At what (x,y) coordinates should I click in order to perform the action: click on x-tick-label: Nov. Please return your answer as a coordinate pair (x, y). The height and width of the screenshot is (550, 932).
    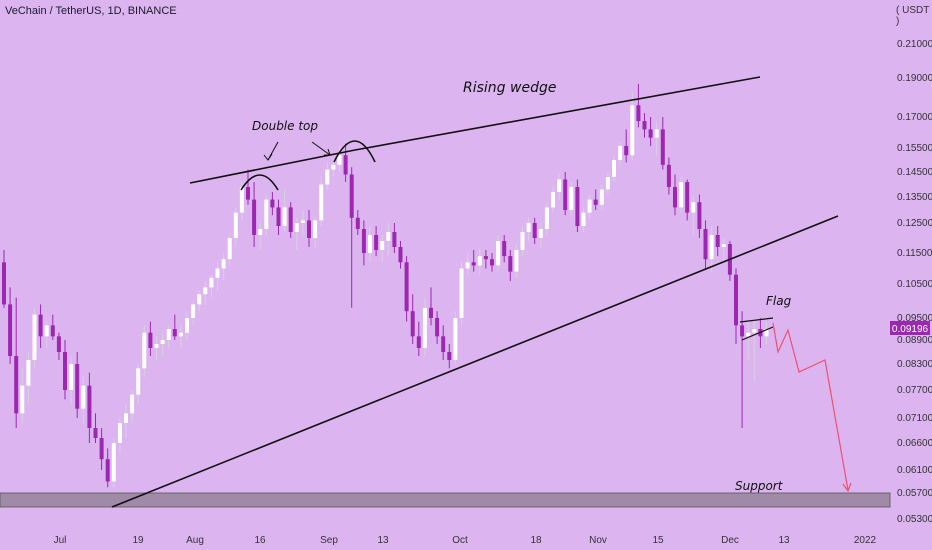
    Looking at the image, I should click on (598, 540).